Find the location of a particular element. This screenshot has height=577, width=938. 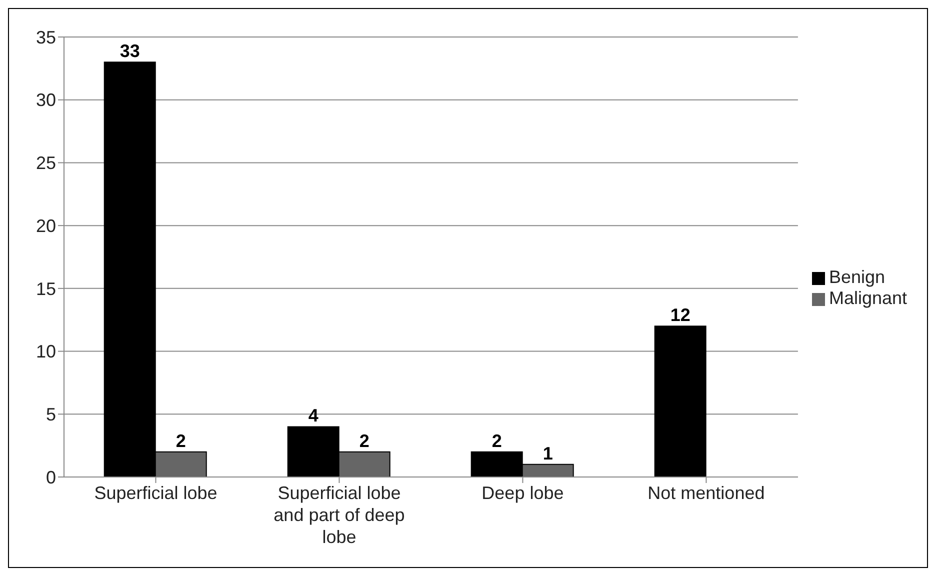

data-label: 33 is located at coordinates (130, 51).